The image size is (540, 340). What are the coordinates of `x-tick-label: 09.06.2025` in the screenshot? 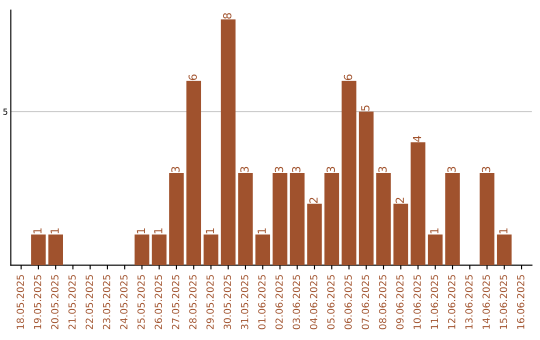 It's located at (400, 302).